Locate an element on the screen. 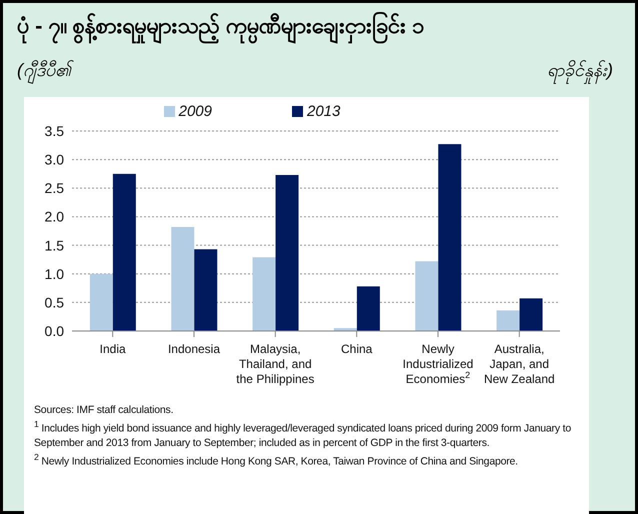  x-tick-label: Malaysia, Thailand, and the Philippines is located at coordinates (275, 364).